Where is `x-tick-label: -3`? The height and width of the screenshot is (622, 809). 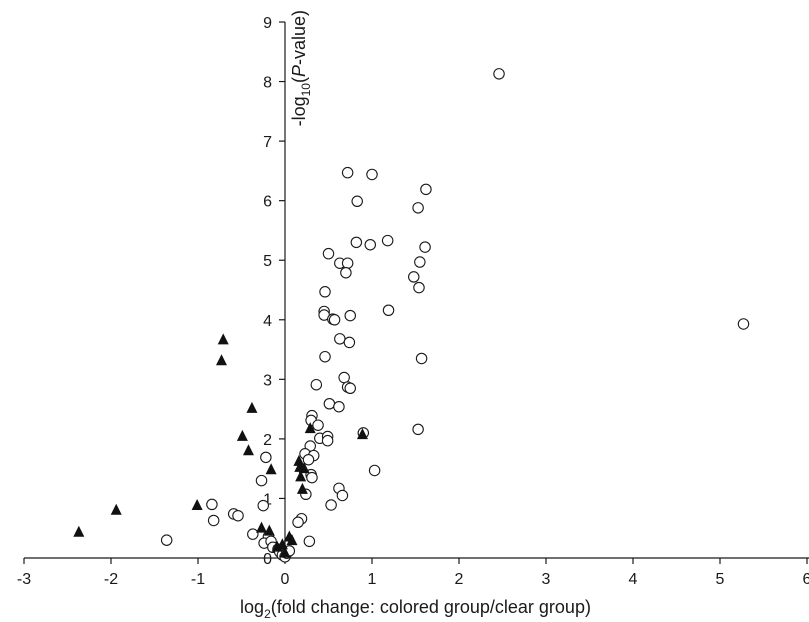
x-tick-label: -3 is located at coordinates (24, 579).